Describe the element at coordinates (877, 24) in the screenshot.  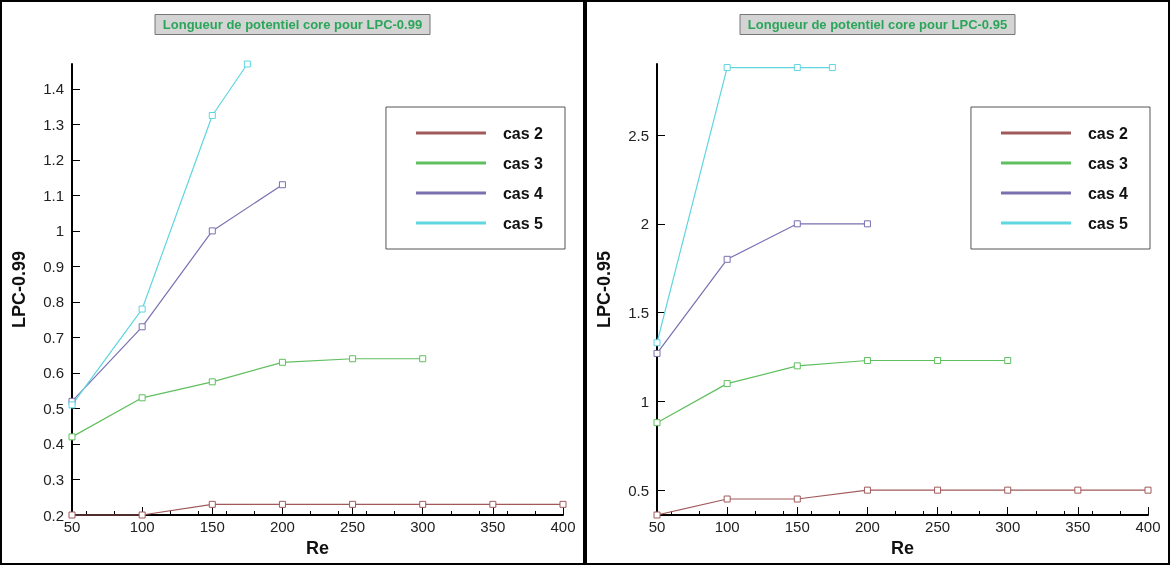
I see `chart-title: Longueur de potentiel core pour LPC-0.95` at that location.